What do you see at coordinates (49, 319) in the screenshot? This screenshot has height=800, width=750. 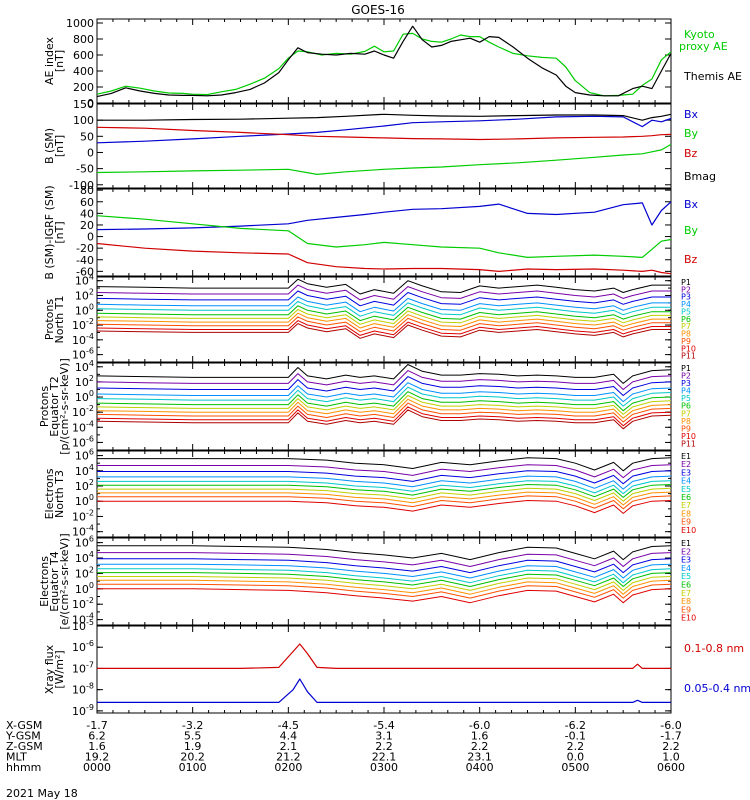 I see `y-axis-label: Protons` at bounding box center [49, 319].